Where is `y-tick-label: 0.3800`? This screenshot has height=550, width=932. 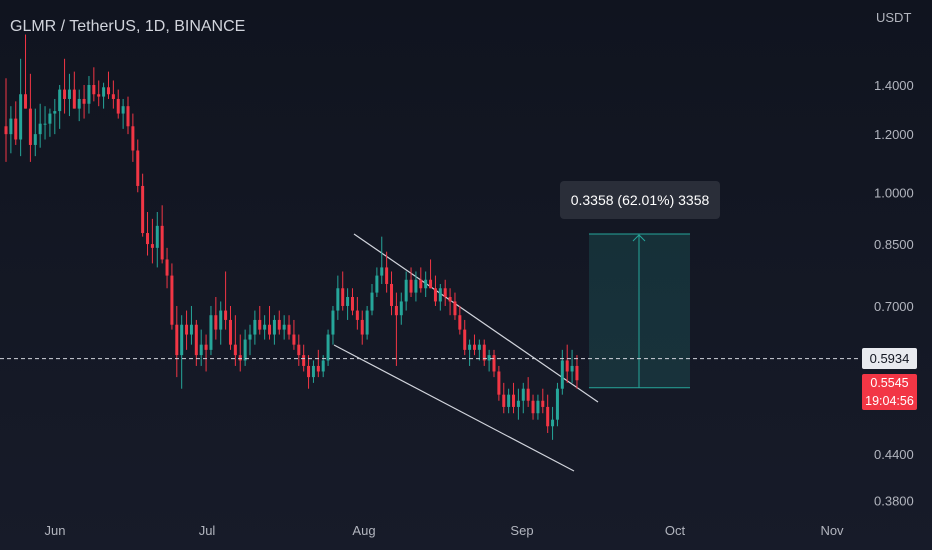 y-tick-label: 0.3800 is located at coordinates (894, 501).